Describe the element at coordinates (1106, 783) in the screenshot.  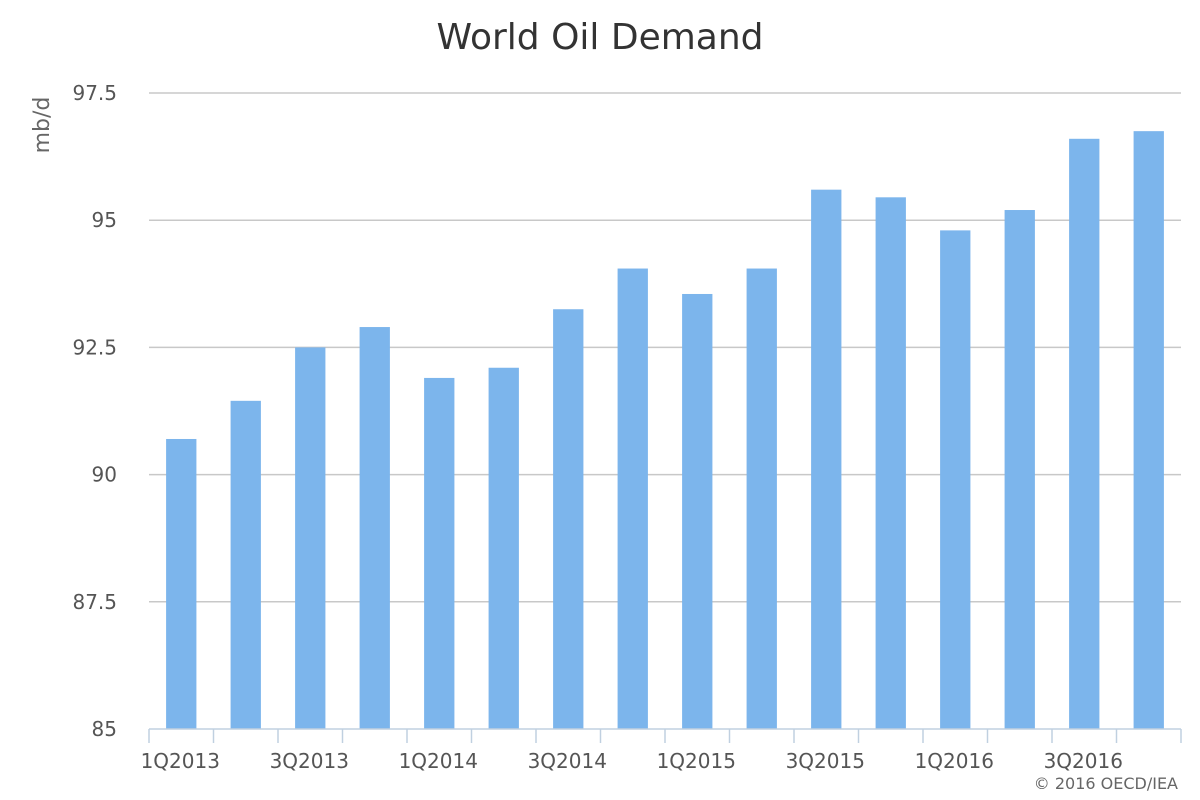
I see `credit-text: © 2016 OECD/IEA` at that location.